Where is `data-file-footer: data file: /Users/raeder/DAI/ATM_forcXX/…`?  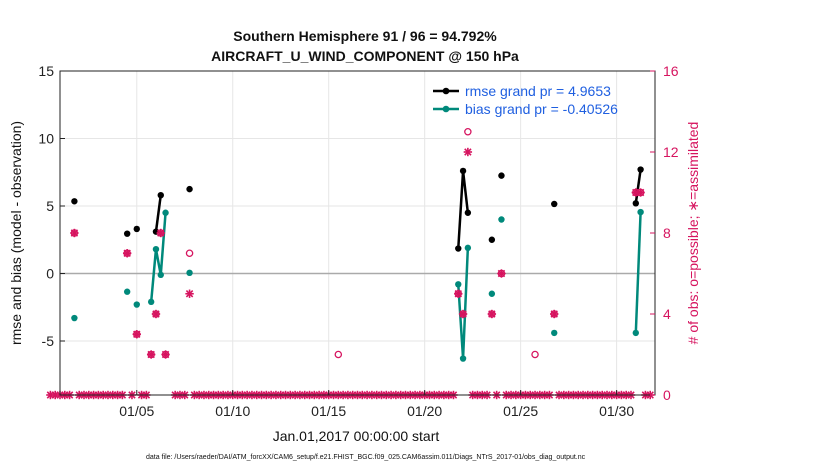
data-file-footer: data file: /Users/raeder/DAI/ATM_forcXX/… is located at coordinates (366, 457).